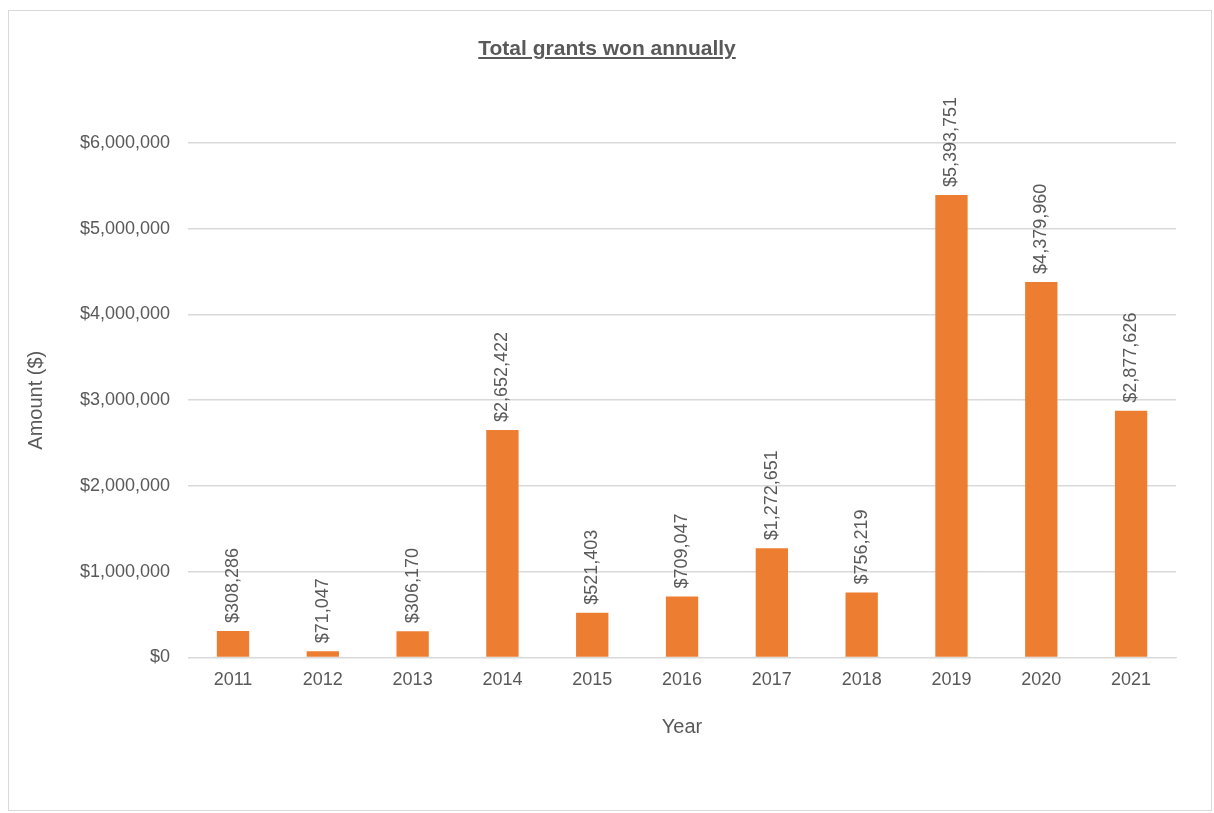 The height and width of the screenshot is (813, 1214). I want to click on chart-title: Total grants won annually, so click(607, 48).